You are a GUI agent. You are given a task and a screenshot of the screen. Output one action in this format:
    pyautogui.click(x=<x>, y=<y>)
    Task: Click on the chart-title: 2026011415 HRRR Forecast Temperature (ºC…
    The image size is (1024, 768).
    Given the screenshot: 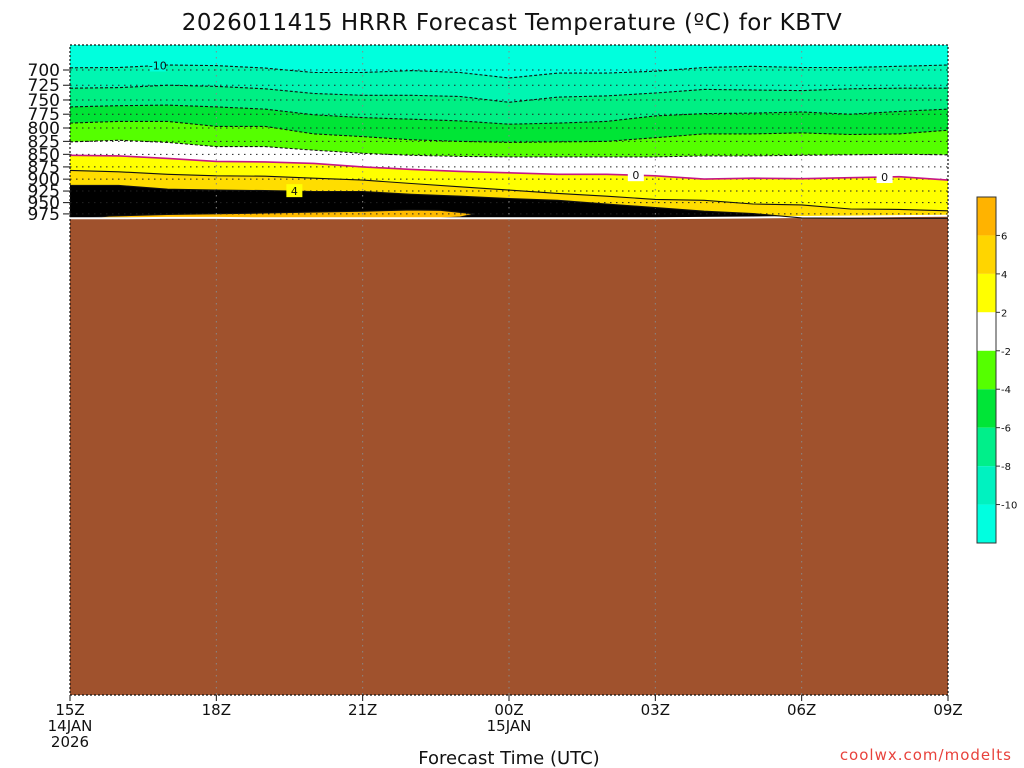 What is the action you would take?
    pyautogui.click(x=512, y=23)
    